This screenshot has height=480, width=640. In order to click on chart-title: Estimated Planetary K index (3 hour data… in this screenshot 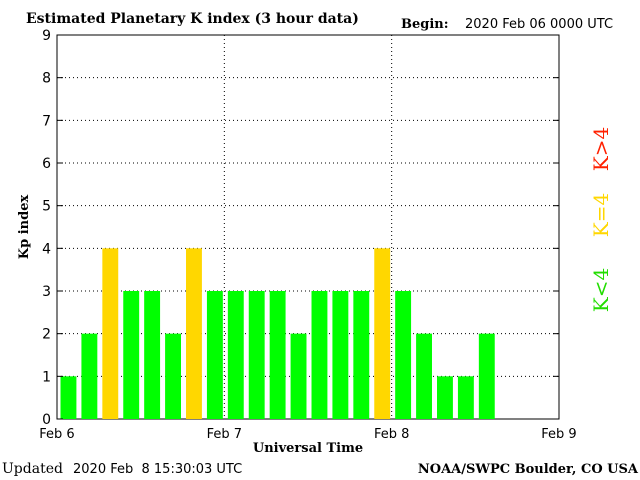, I will do `click(192, 19)`.